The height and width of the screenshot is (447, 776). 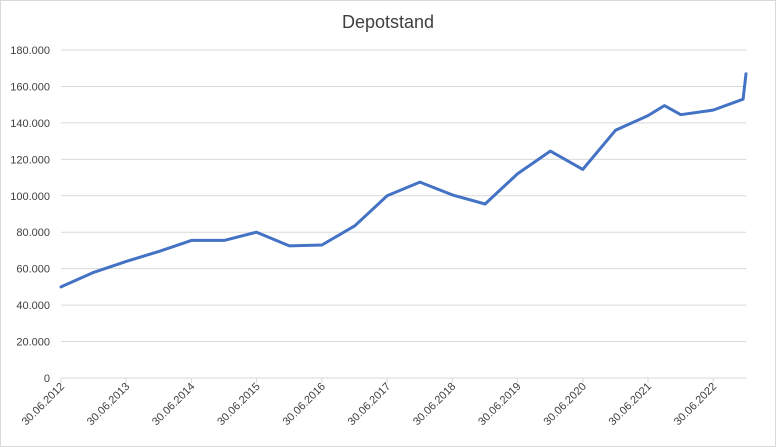 What do you see at coordinates (43, 404) in the screenshot?
I see `x-tick-label: 30.06.2012` at bounding box center [43, 404].